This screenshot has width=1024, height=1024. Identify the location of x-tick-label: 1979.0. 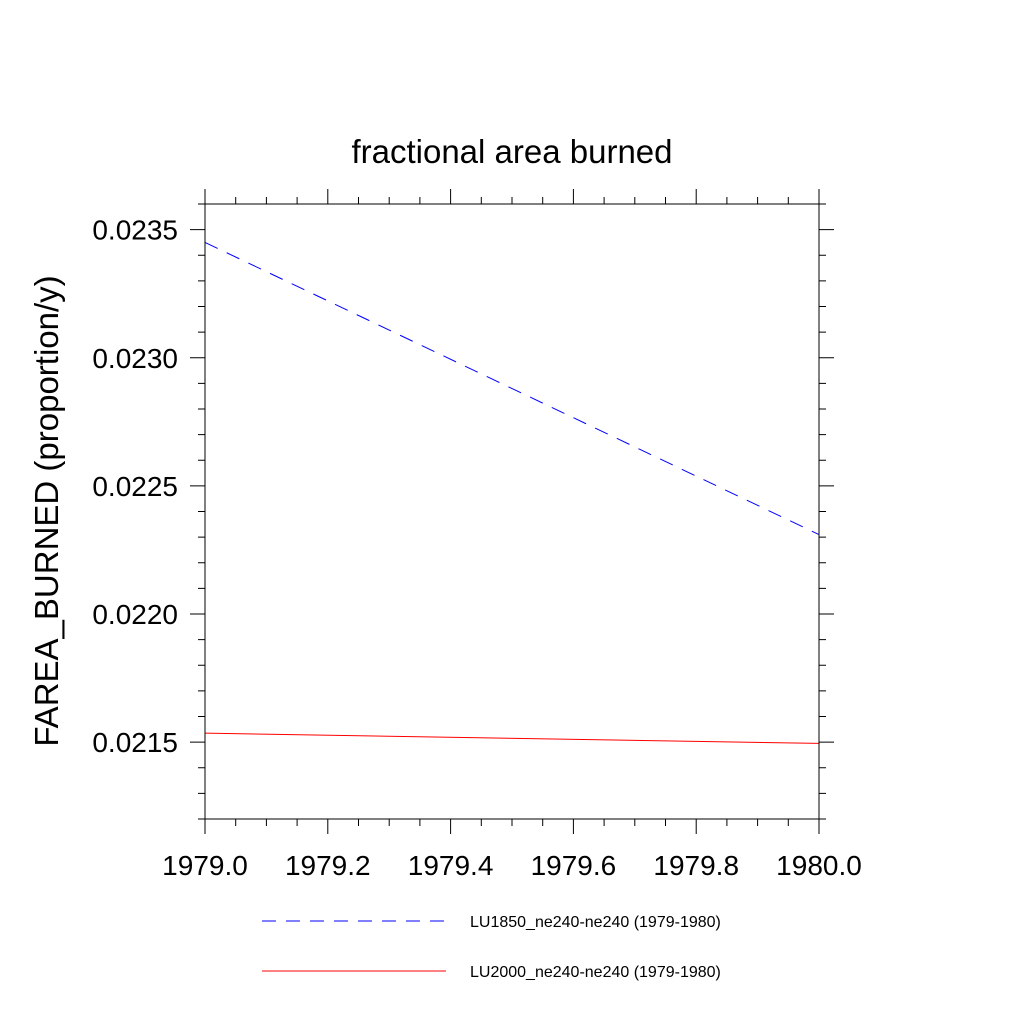
(205, 865).